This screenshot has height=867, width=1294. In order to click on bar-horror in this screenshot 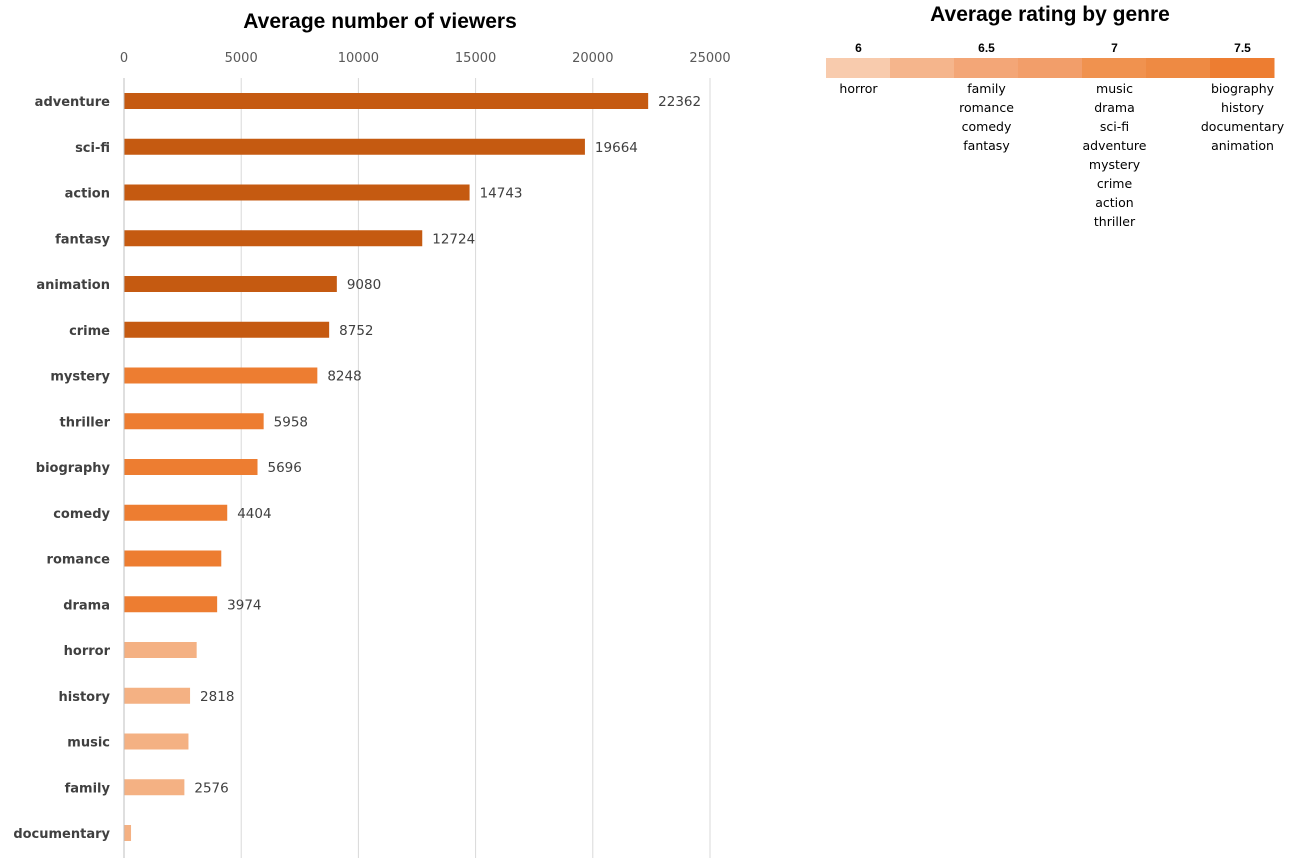, I will do `click(160, 650)`.